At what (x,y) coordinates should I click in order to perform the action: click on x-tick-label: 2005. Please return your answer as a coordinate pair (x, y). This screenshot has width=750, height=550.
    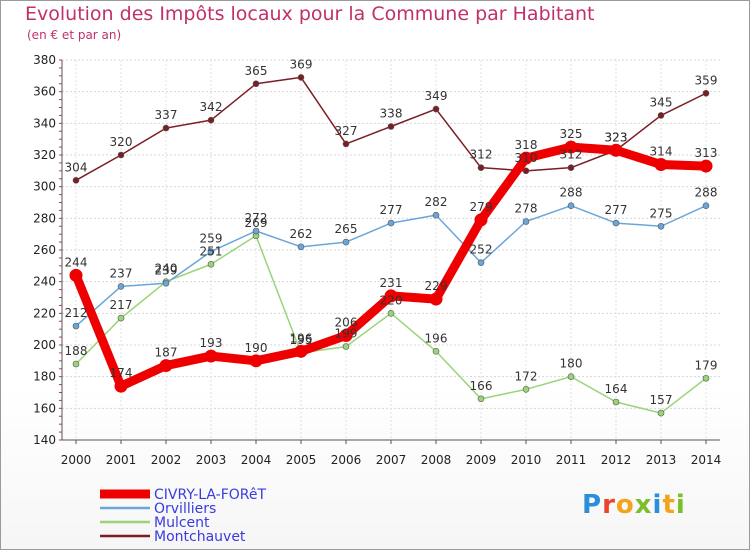
    Looking at the image, I should click on (301, 460).